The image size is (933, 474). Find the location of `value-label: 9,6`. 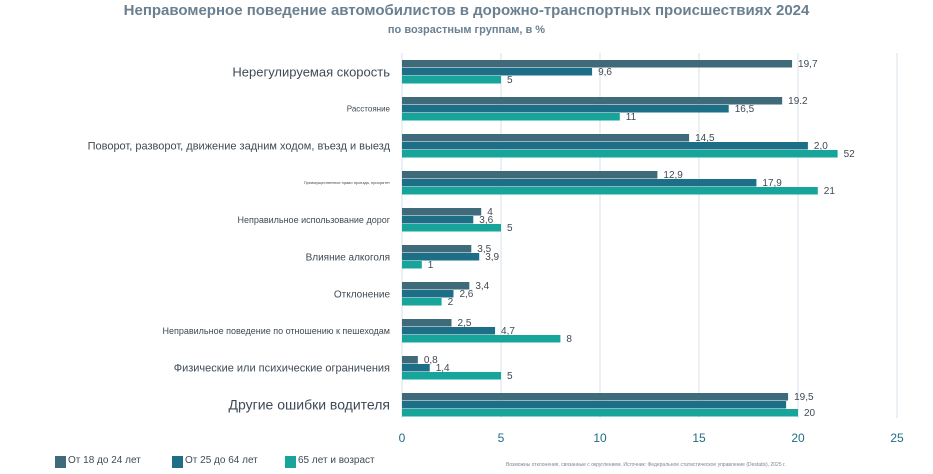

value-label: 9,6 is located at coordinates (605, 72).